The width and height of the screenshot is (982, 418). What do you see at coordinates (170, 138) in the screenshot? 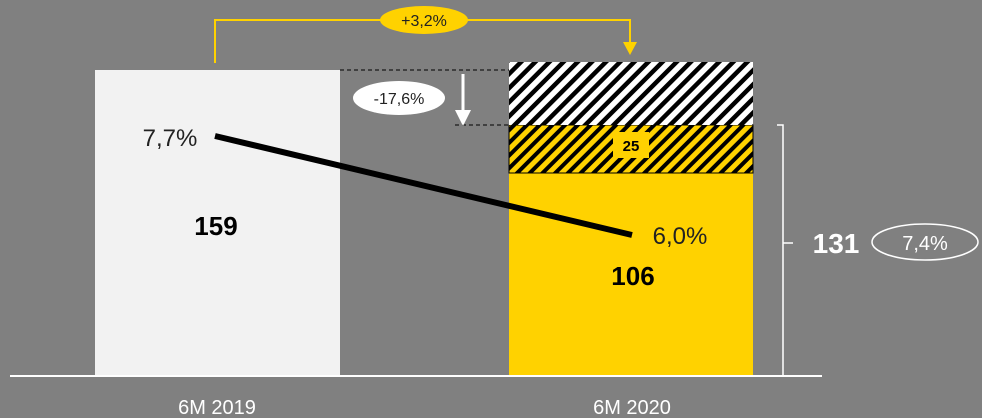
I see `margin-label-2019: 7,7%` at bounding box center [170, 138].